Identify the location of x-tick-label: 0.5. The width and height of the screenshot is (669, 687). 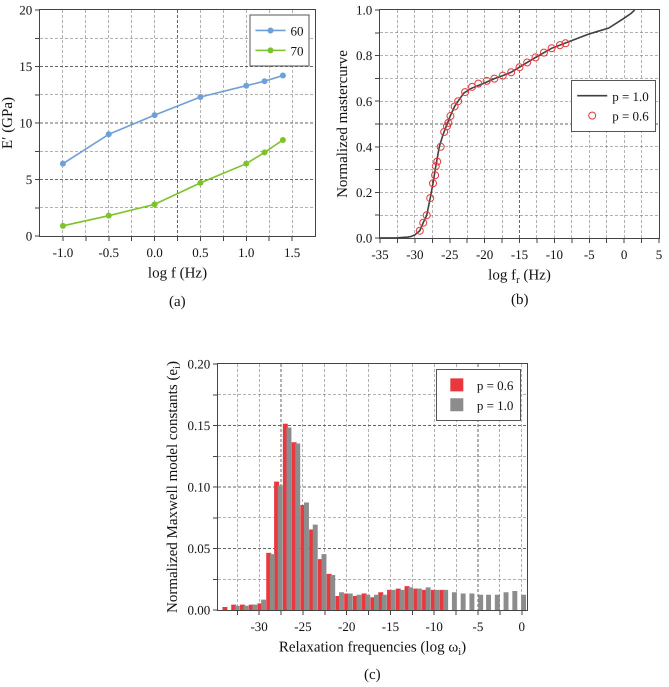
(200, 252).